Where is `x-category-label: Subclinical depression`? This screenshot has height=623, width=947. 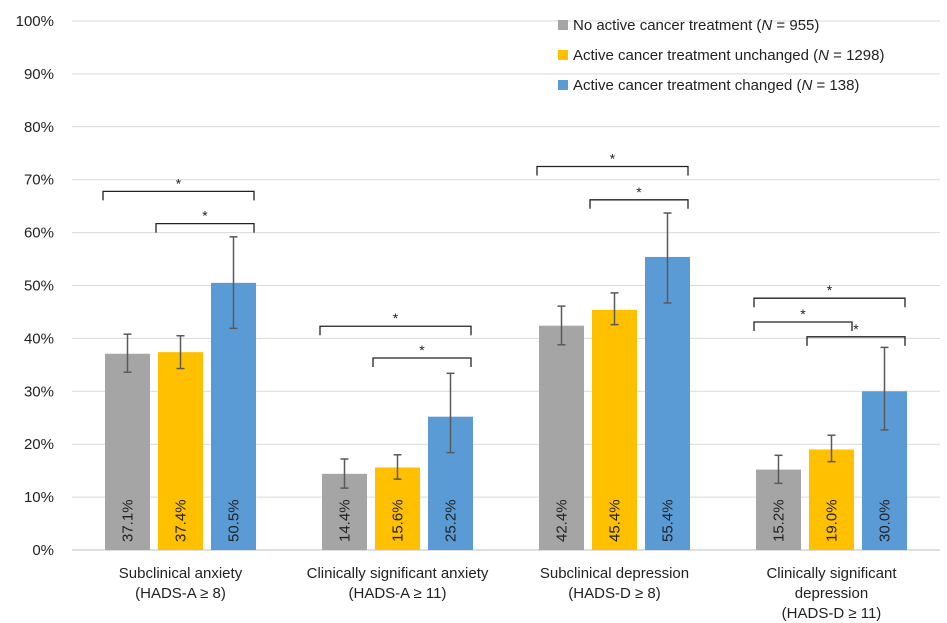
x-category-label: Subclinical depression is located at coordinates (614, 573).